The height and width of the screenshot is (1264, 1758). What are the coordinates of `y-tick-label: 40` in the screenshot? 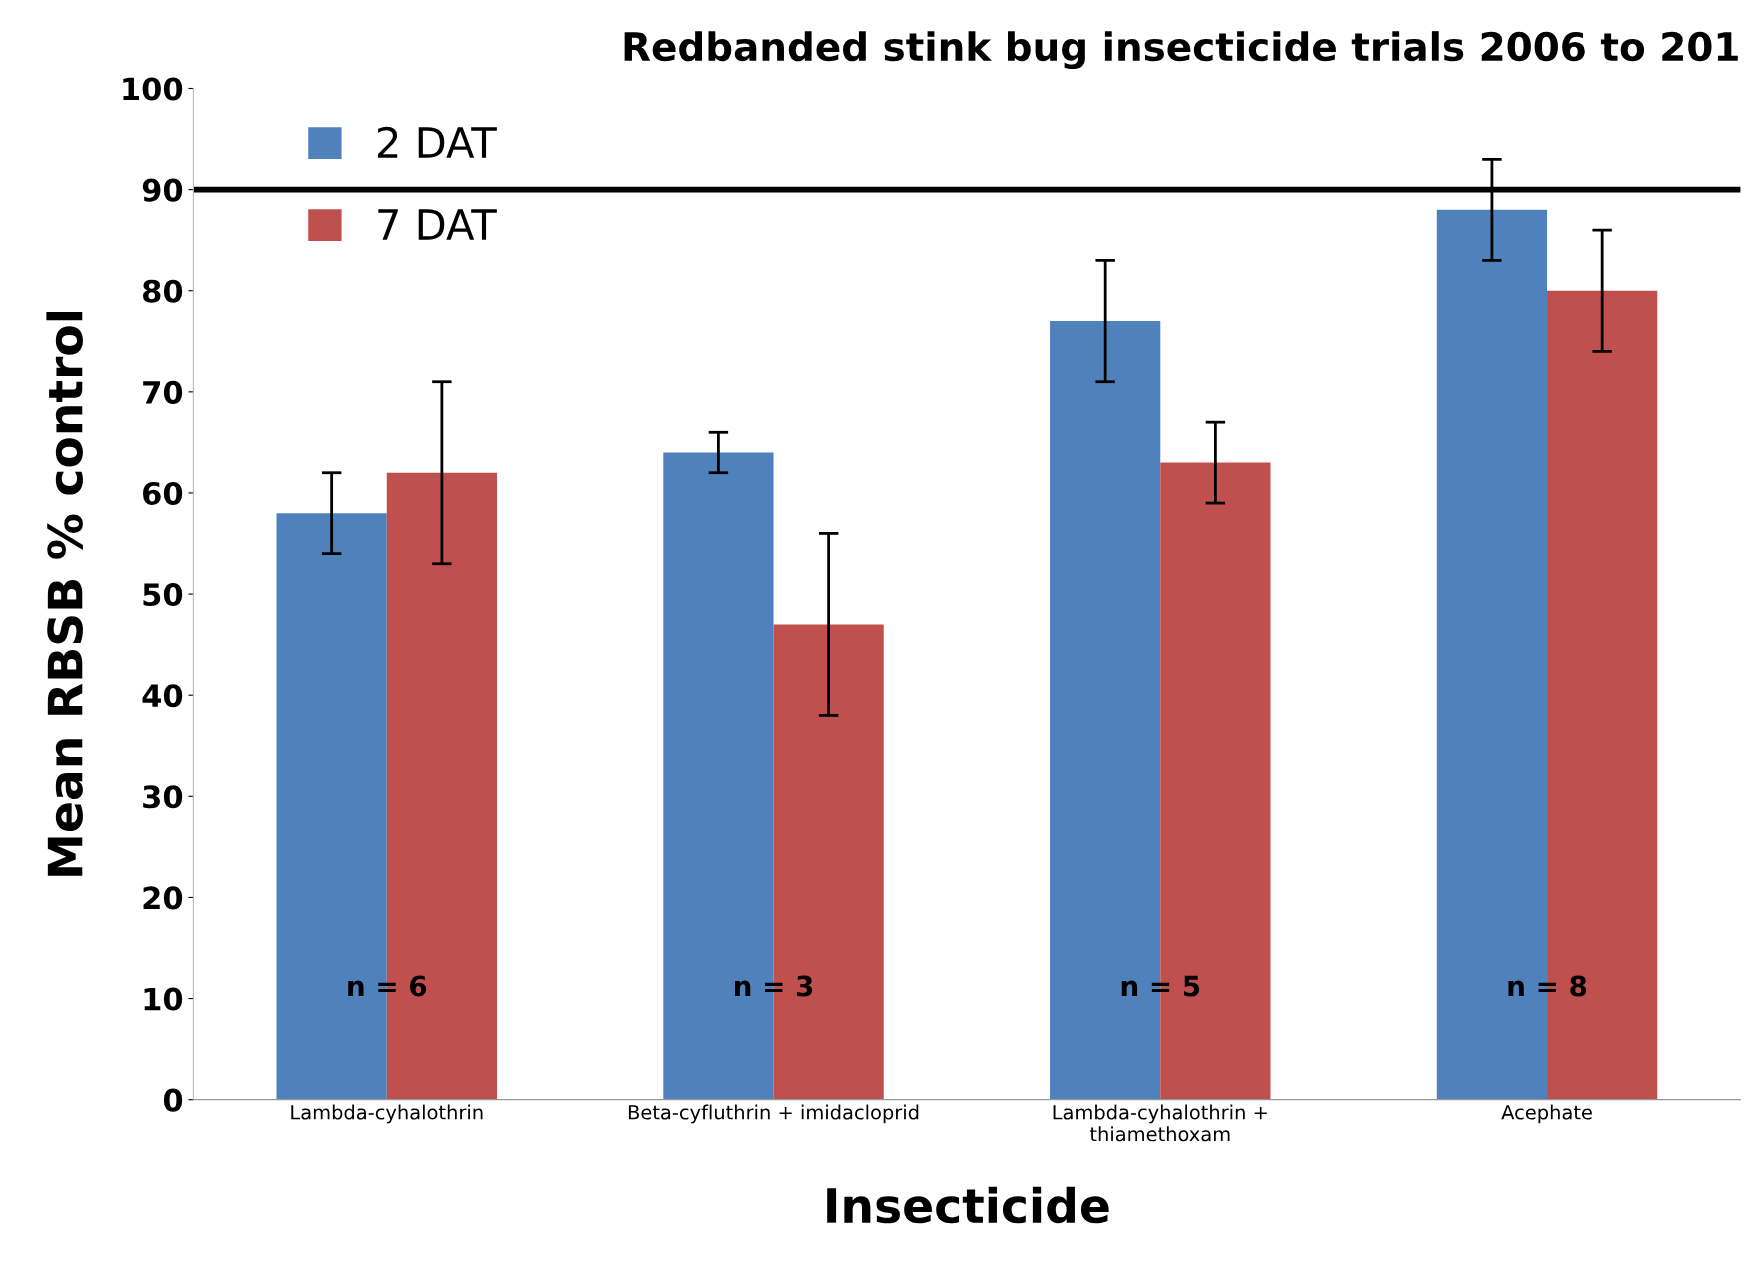 It's located at (162, 696).